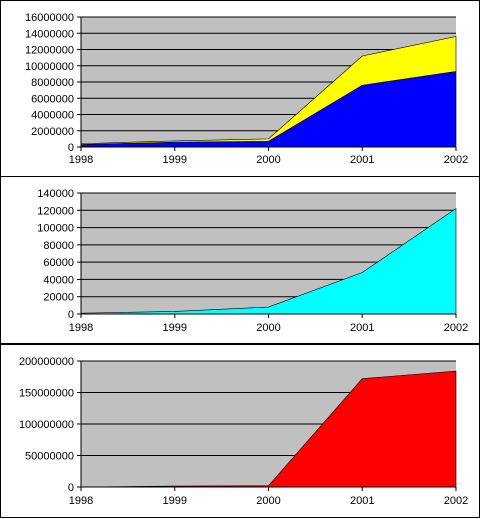 The height and width of the screenshot is (519, 482). I want to click on y-tick-label: 10000000, so click(49, 67).